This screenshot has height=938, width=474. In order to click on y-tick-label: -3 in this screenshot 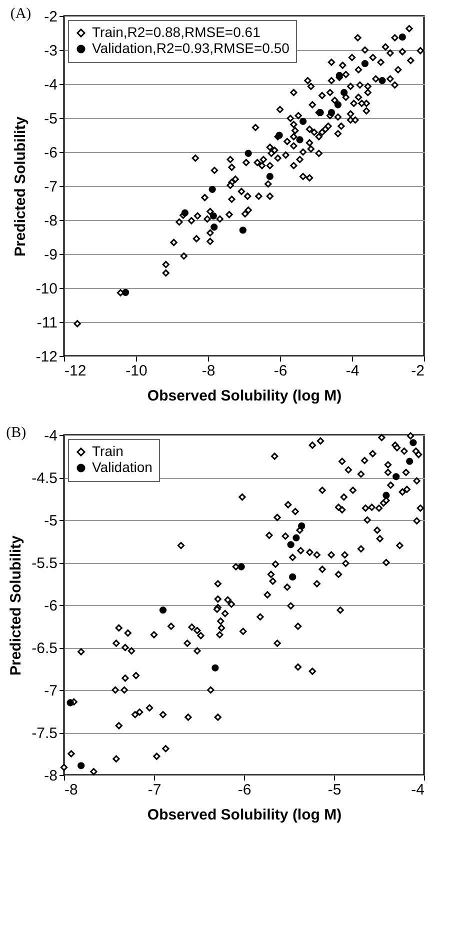, I will do `click(51, 51)`.